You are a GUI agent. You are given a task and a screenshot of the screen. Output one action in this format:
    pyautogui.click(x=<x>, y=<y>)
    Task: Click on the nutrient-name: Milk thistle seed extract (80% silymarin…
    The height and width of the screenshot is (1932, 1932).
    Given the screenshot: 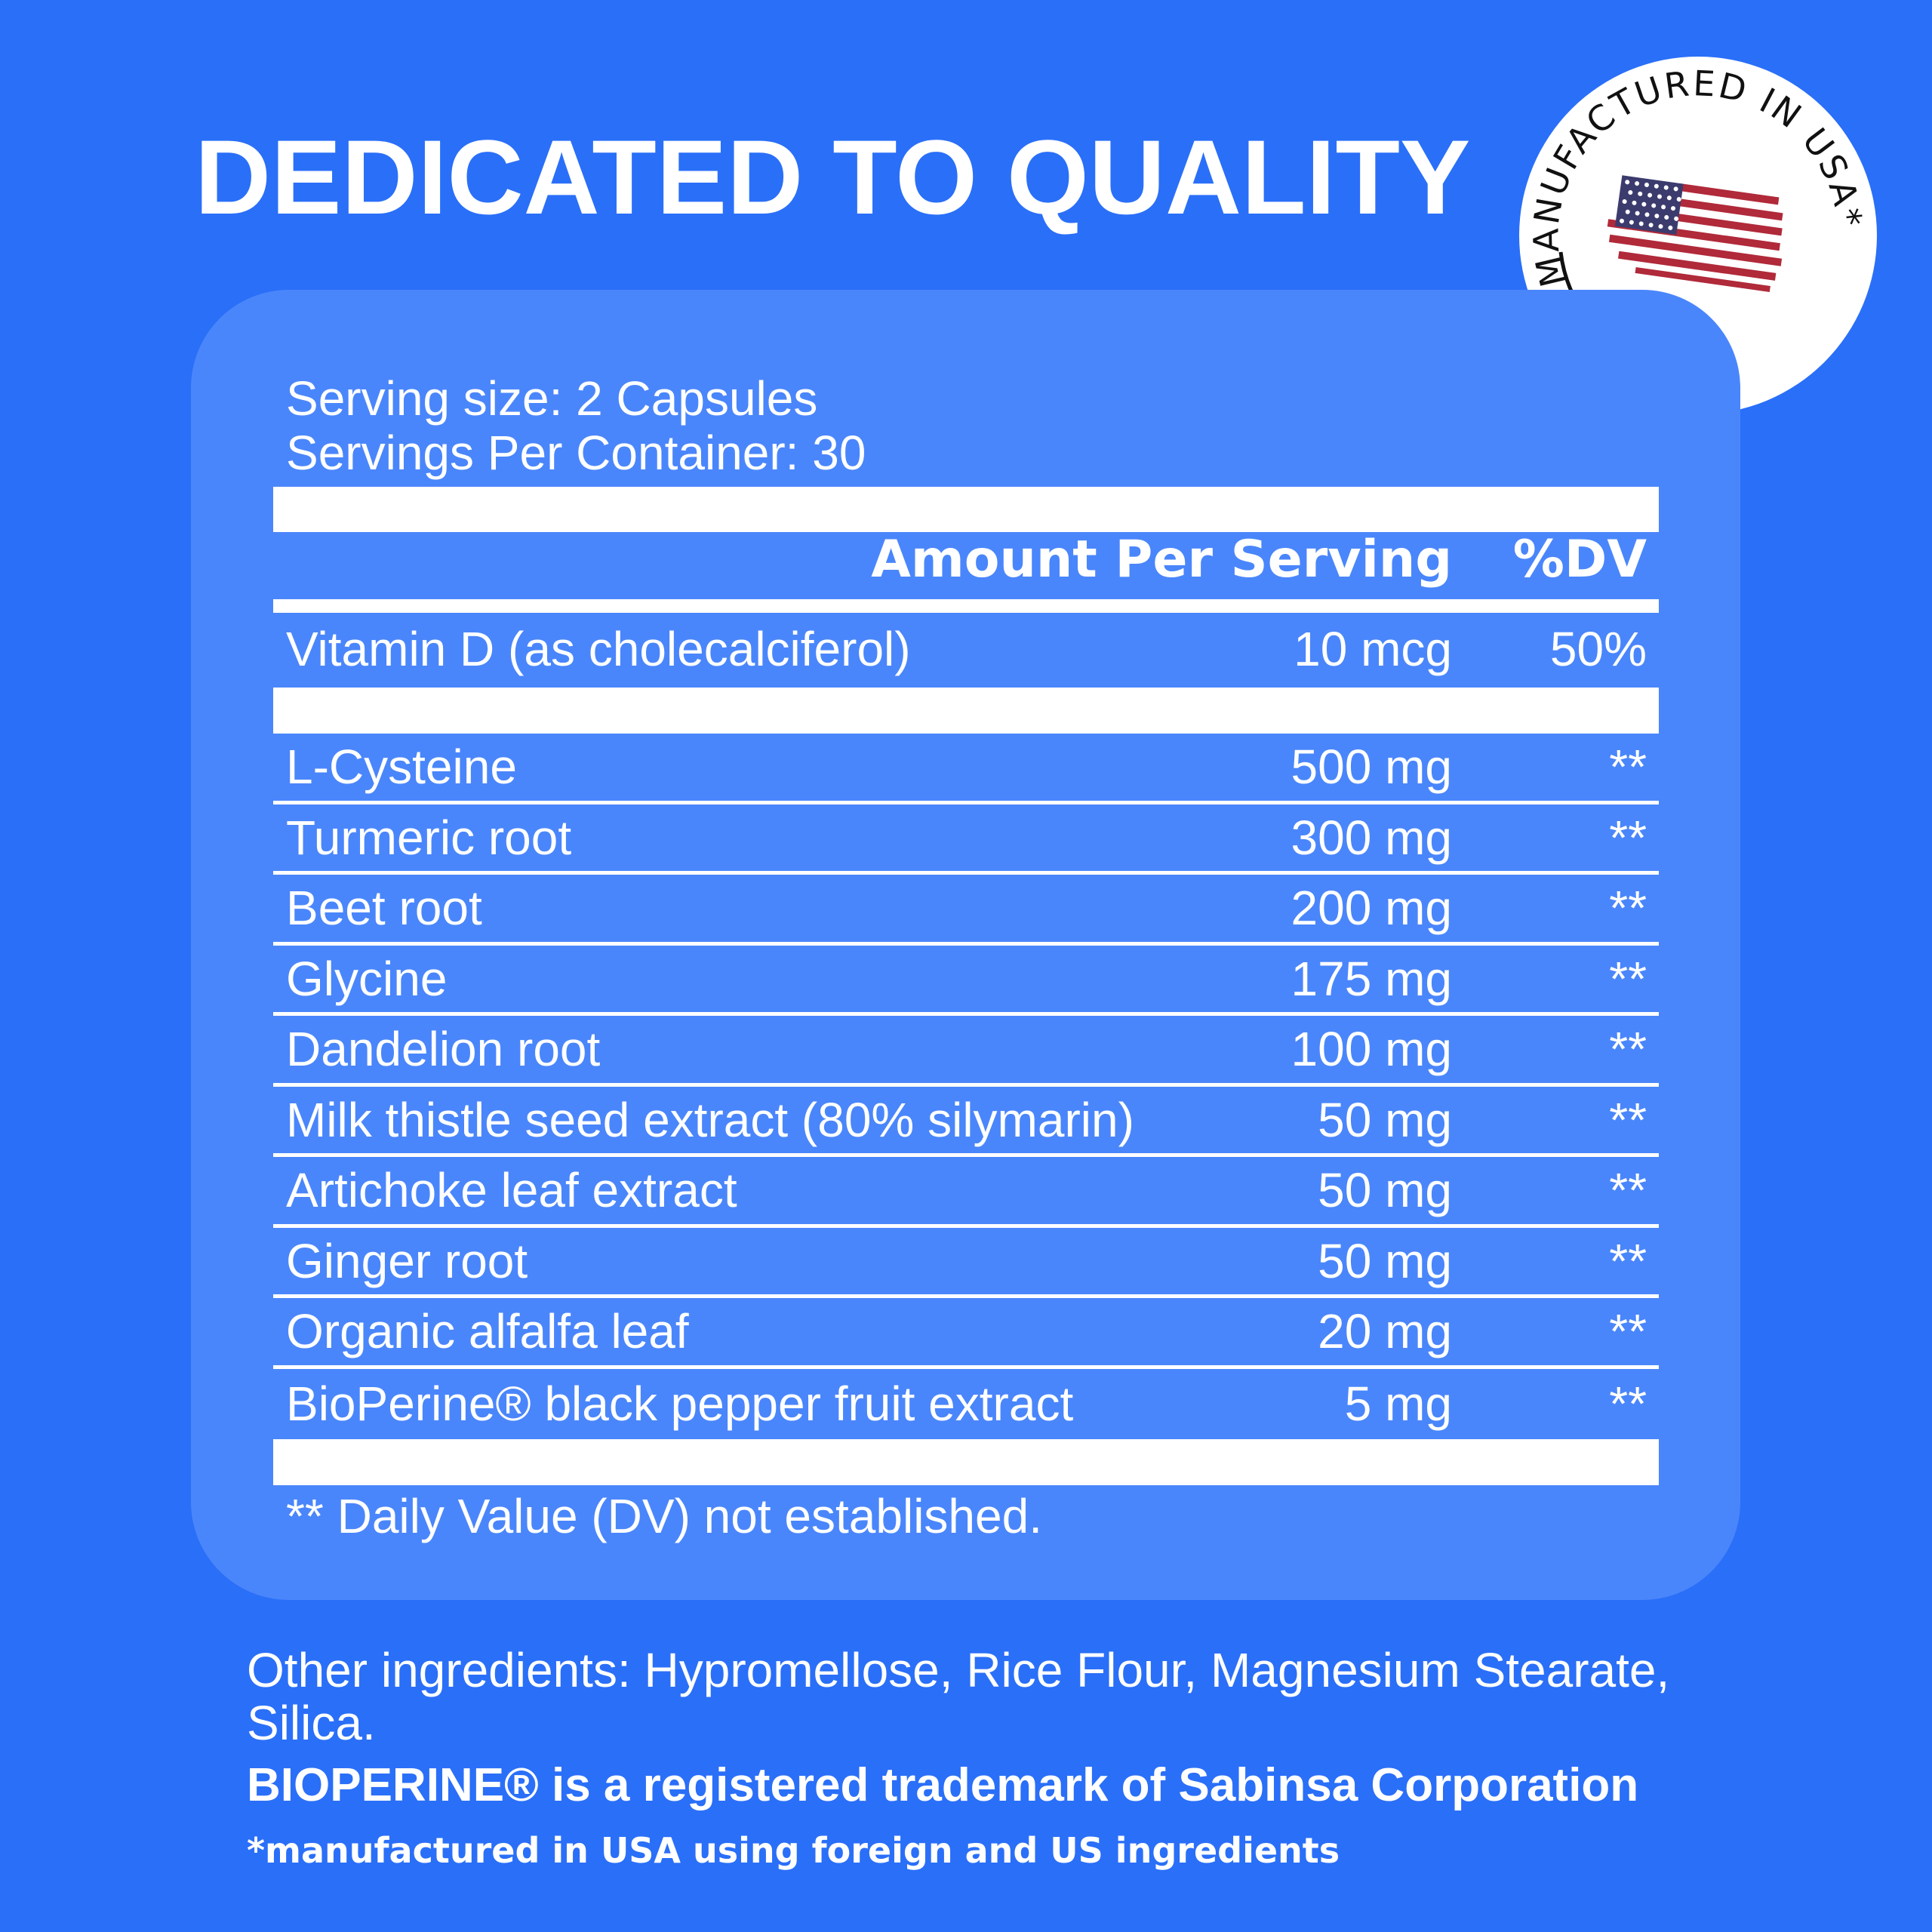 What is the action you would take?
    pyautogui.click(x=710, y=1119)
    